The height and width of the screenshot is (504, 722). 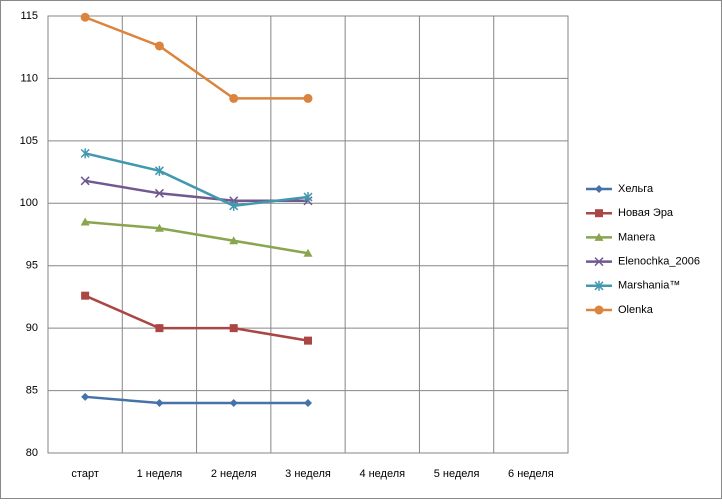 I want to click on legend-label: Elenochka_2006, so click(x=659, y=262).